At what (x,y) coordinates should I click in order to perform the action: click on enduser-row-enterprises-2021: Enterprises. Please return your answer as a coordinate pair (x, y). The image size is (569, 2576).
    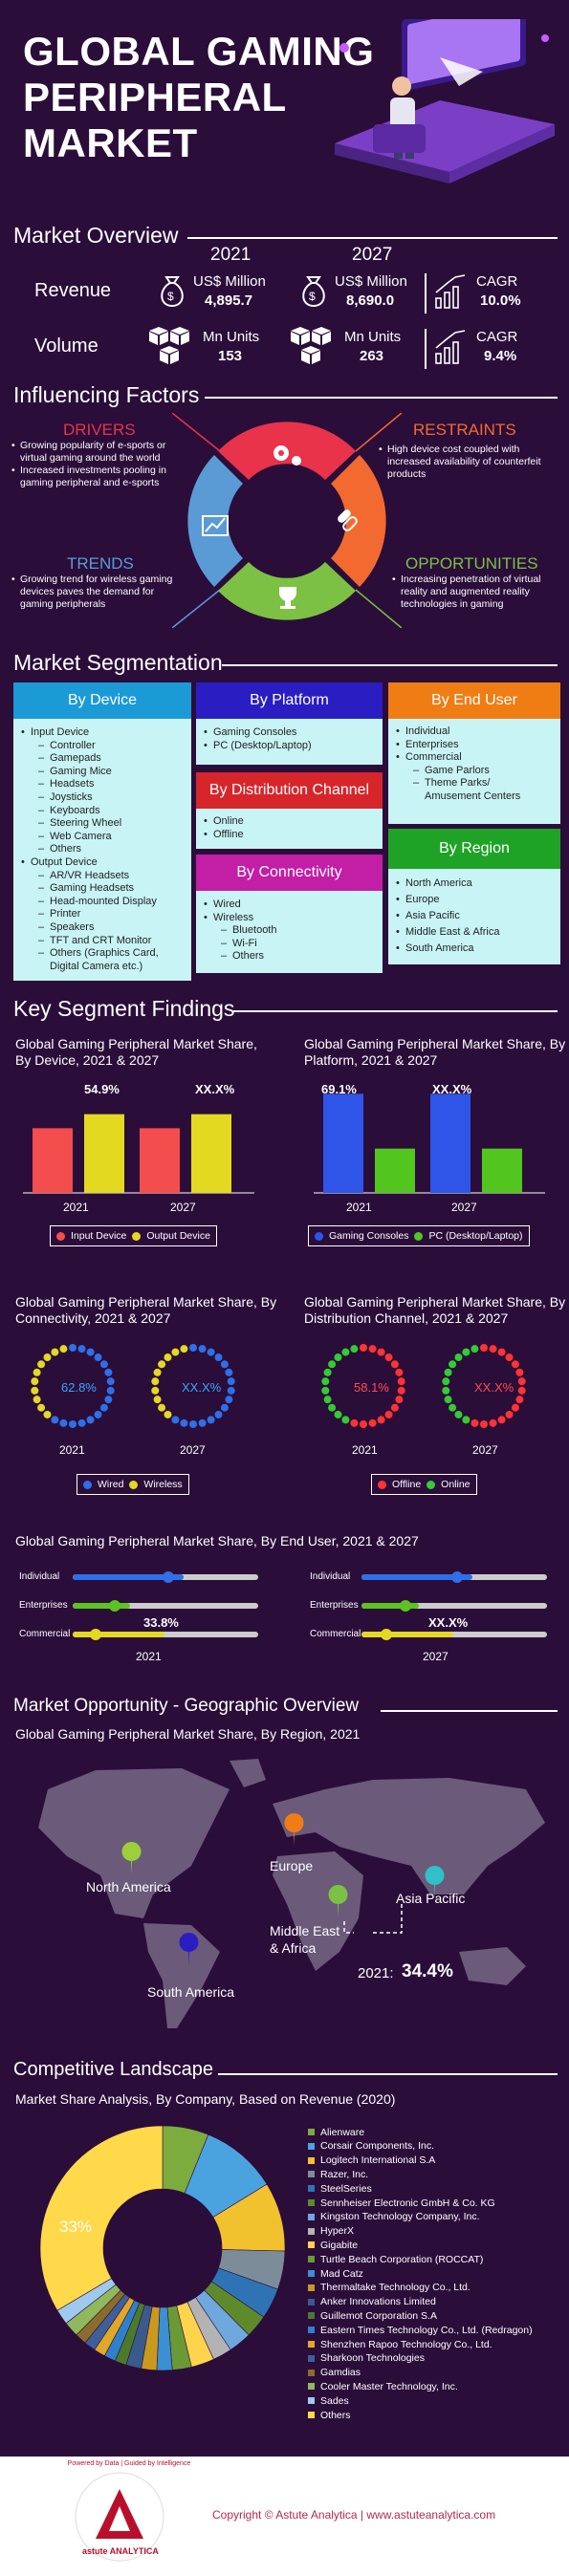
    Looking at the image, I should click on (43, 1605).